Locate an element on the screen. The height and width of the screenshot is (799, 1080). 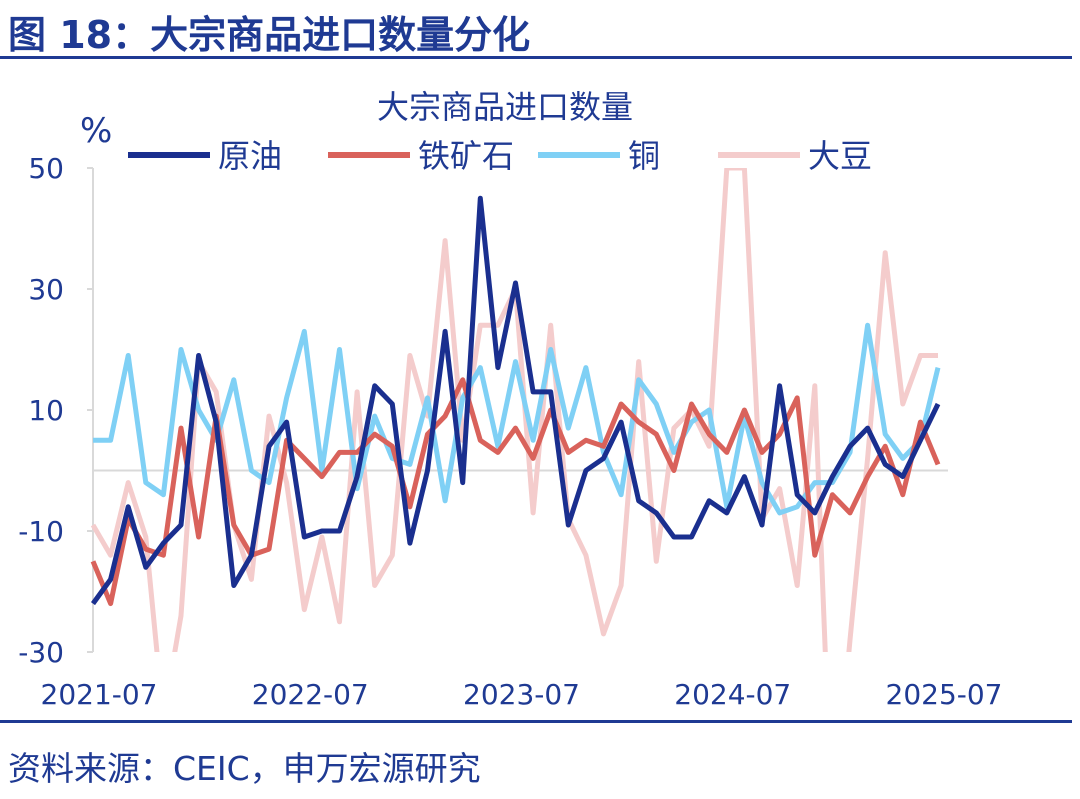
legend: 原油 铁矿石 铜 大豆 is located at coordinates (500, 156).